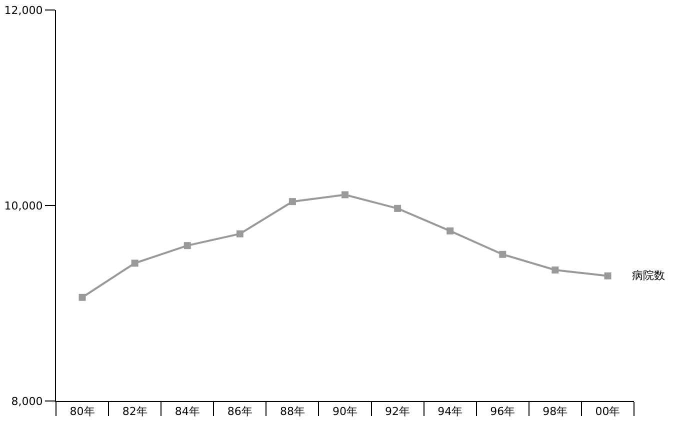  Describe the element at coordinates (607, 411) in the screenshot. I see `x-tick-label: 00年` at that location.